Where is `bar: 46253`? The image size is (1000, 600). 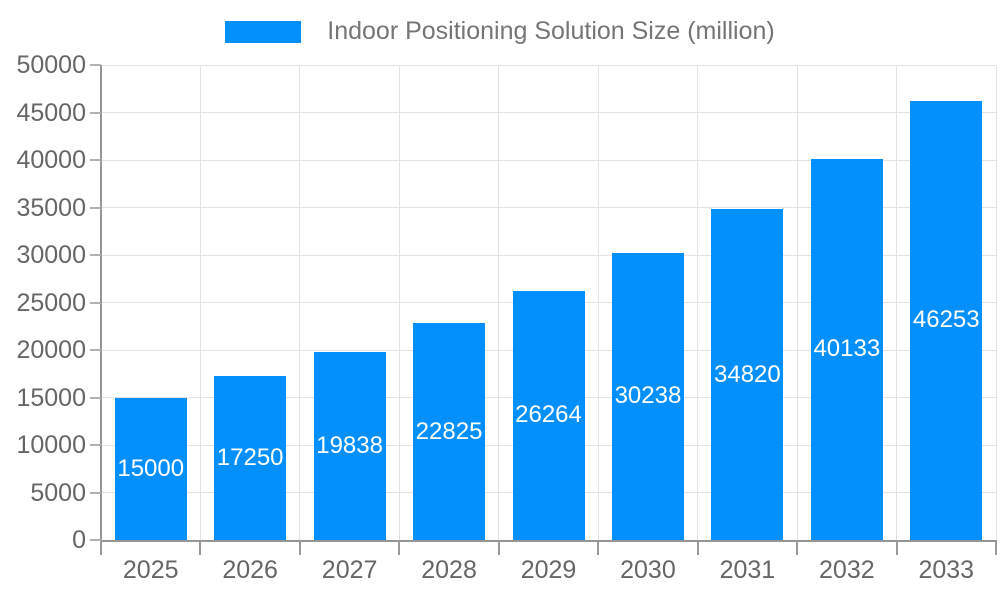
bar: 46253 is located at coordinates (946, 320).